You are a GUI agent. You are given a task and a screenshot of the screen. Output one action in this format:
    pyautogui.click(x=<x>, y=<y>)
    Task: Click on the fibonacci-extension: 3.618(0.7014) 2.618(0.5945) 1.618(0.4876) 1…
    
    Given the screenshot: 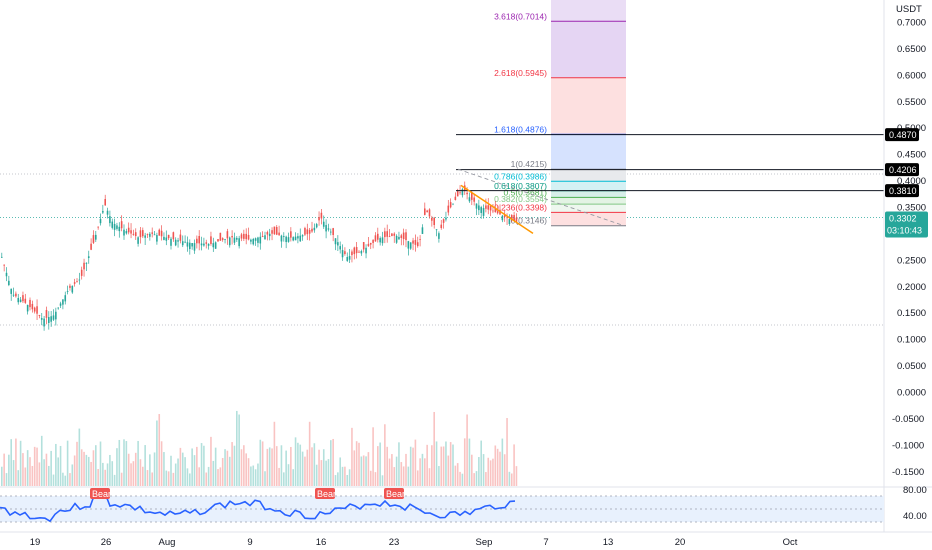 What is the action you would take?
    pyautogui.click(x=560, y=113)
    